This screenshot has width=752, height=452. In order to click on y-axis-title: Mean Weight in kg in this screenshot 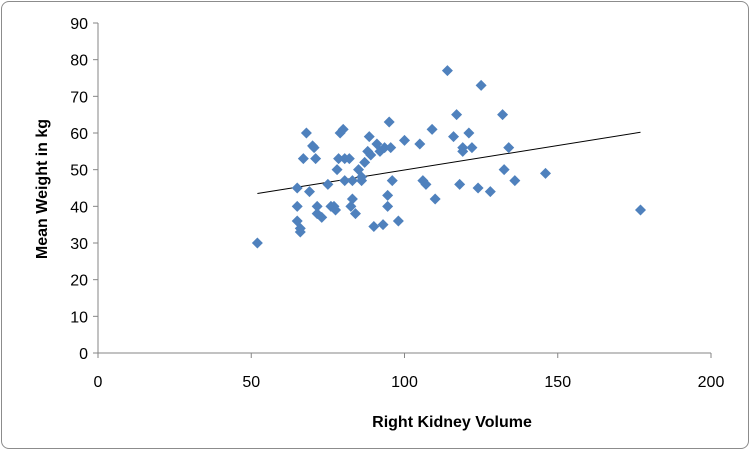, I will do `click(42, 189)`.